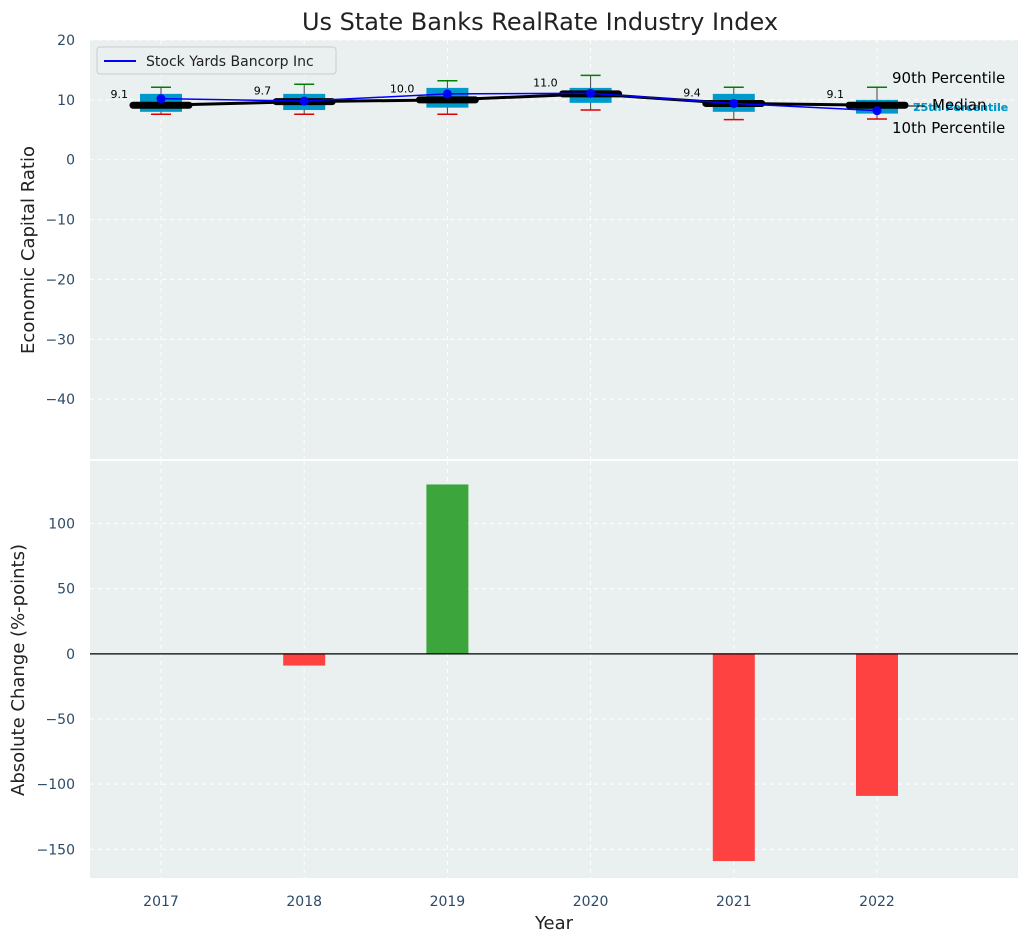 Image resolution: width=1029 pixels, height=942 pixels. I want to click on value-label: 11.0, so click(545, 83).